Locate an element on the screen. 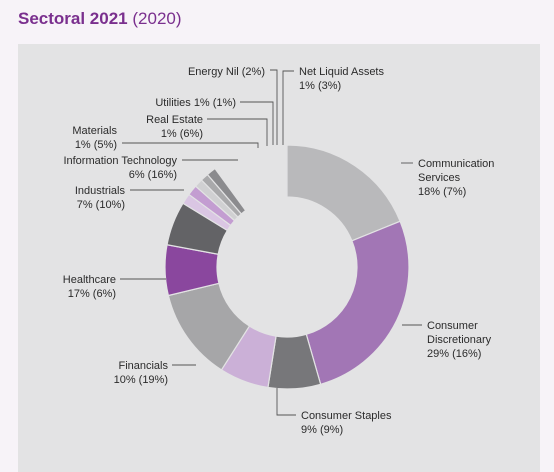 Image resolution: width=554 pixels, height=472 pixels. leader-line-materials is located at coordinates (190, 145).